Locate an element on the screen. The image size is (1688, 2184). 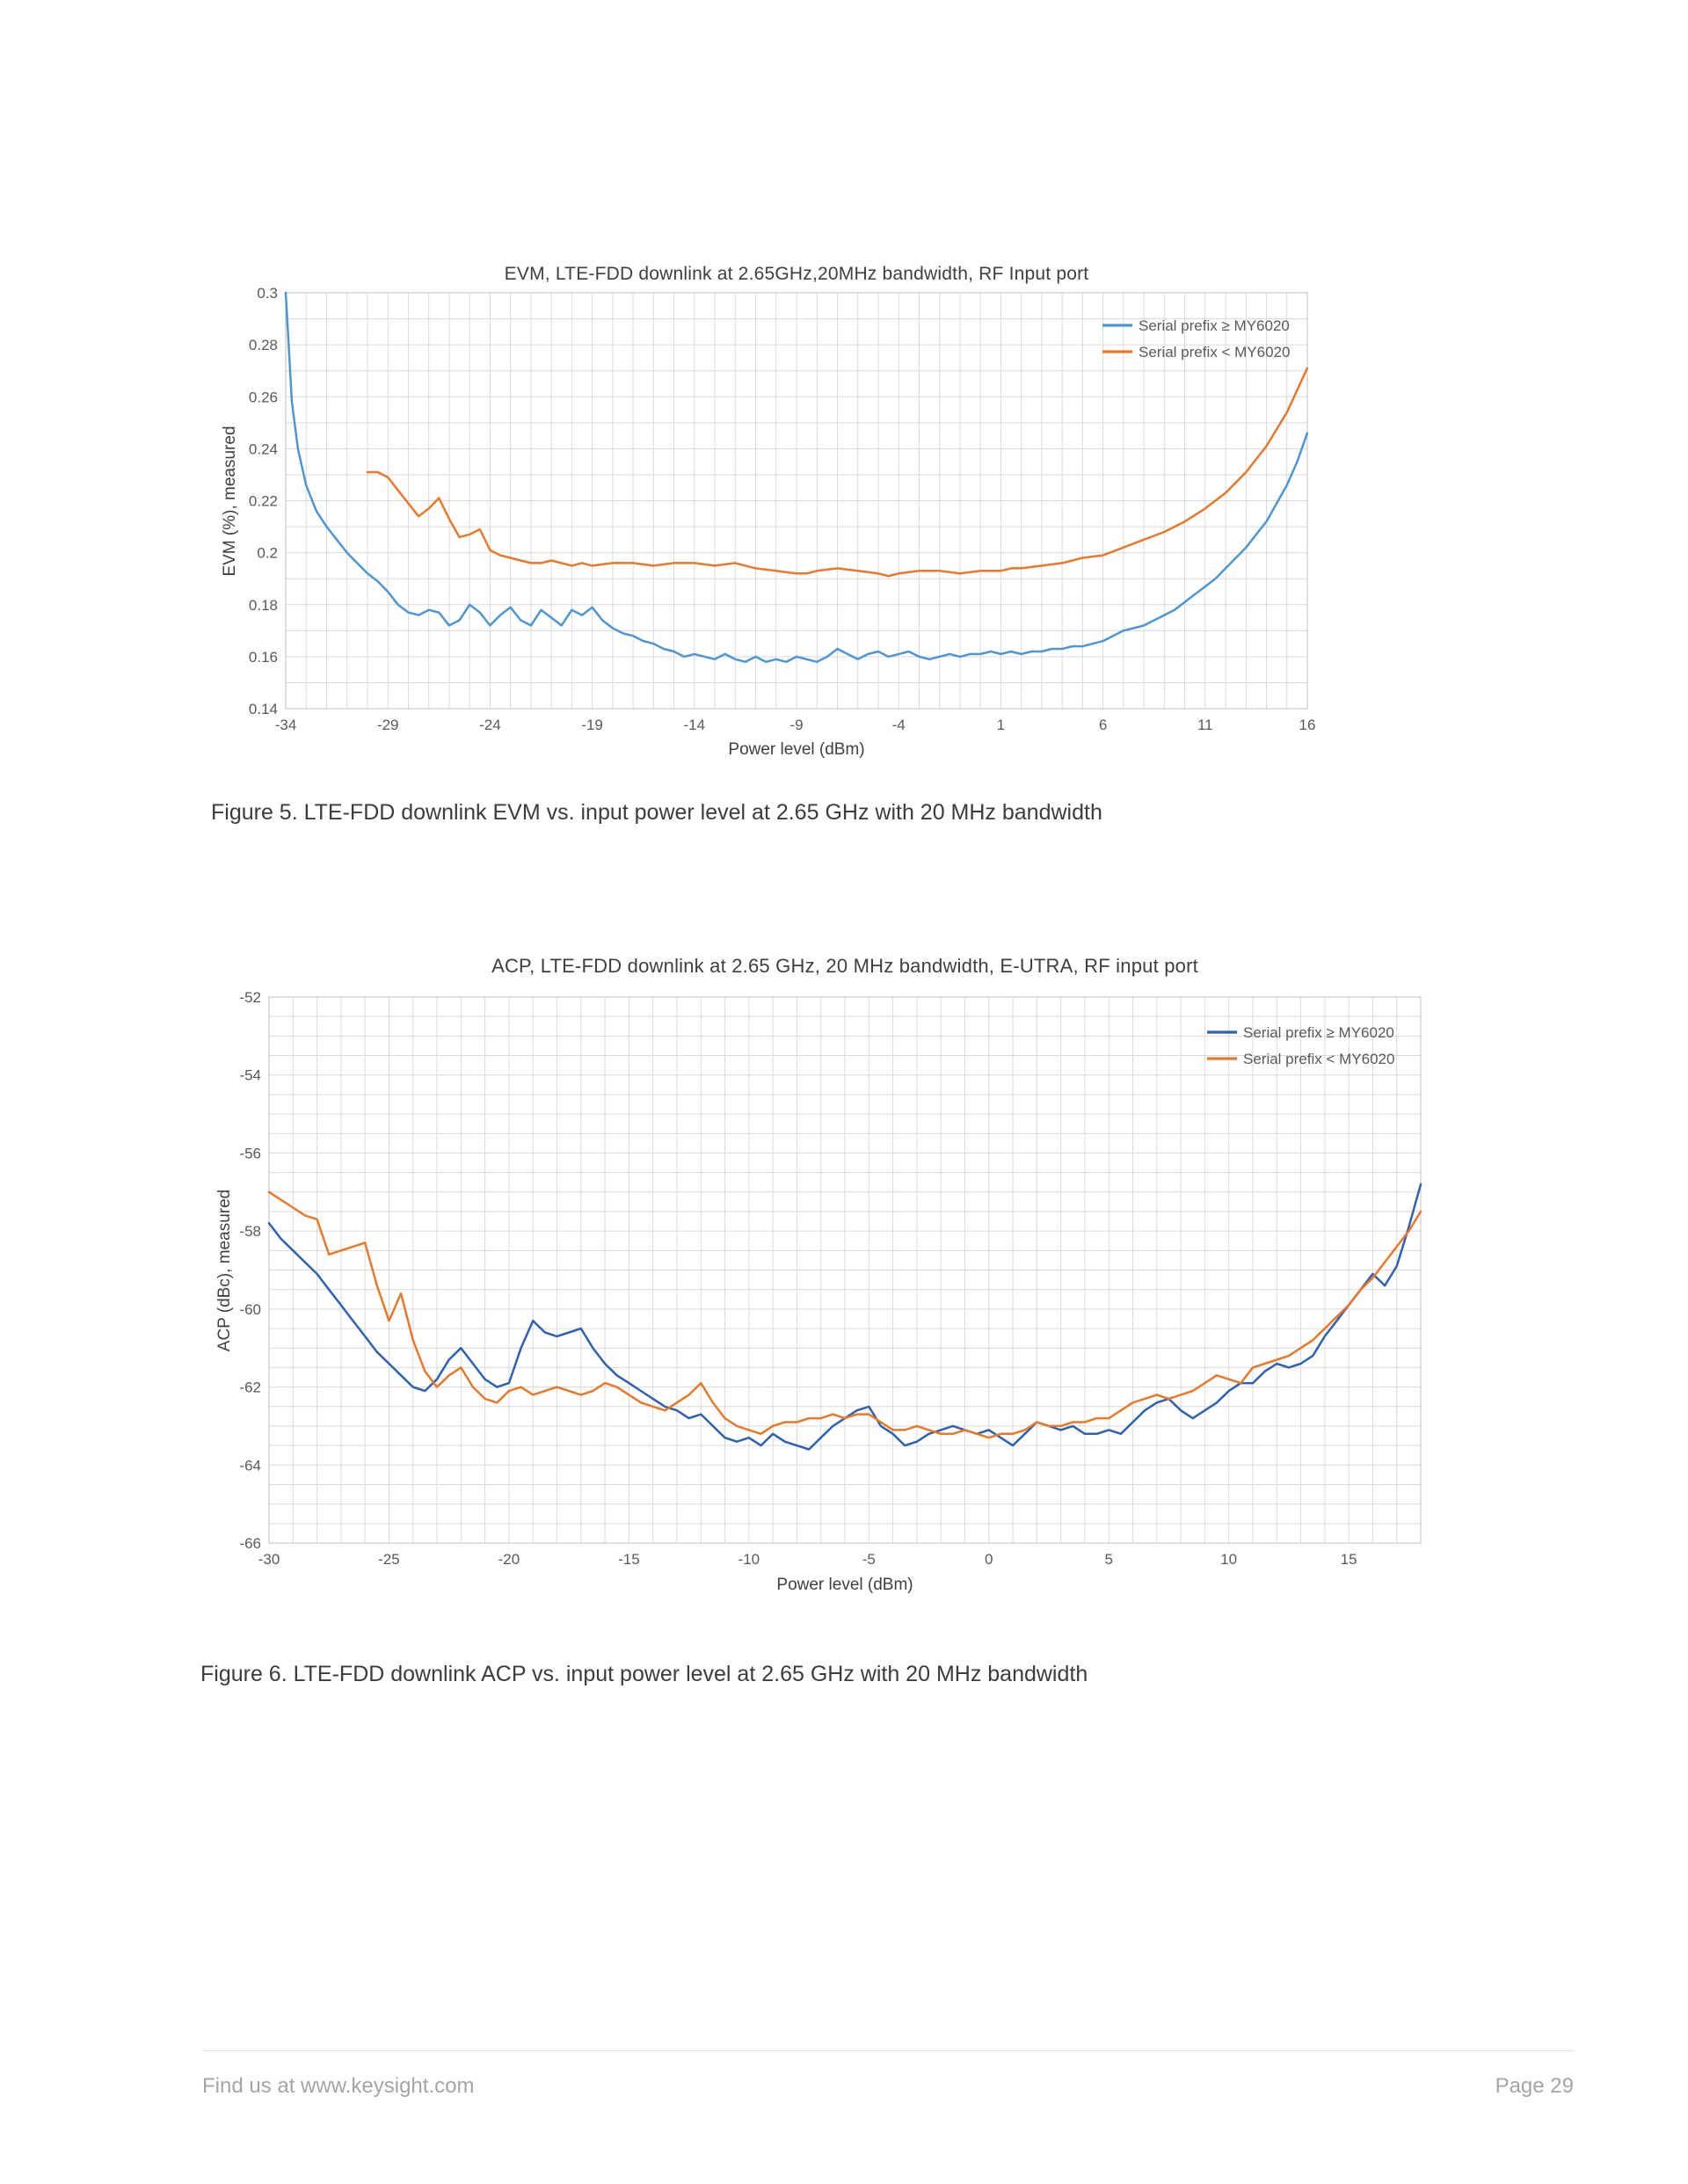
footer-find-us-text: Find us at www.keysight.com is located at coordinates (338, 2086).